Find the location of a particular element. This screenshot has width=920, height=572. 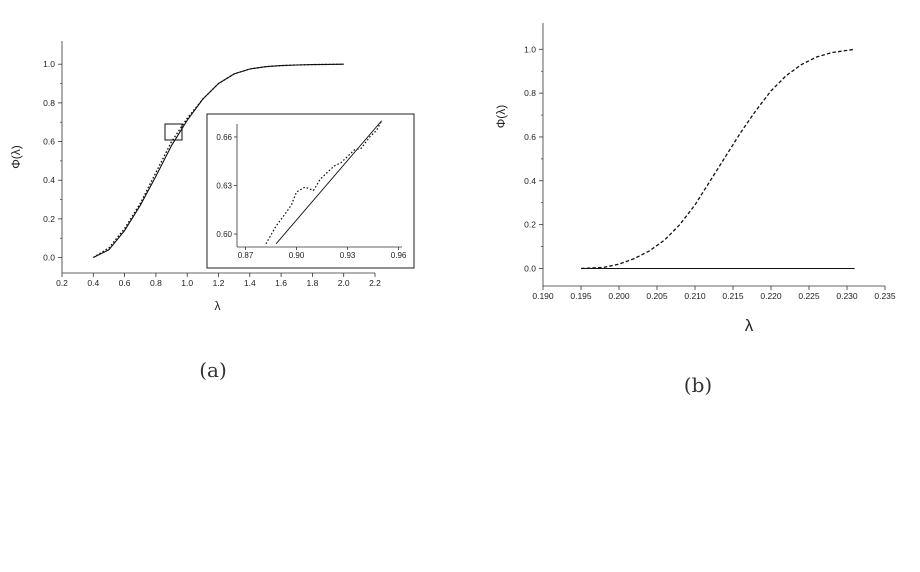

zoom-box is located at coordinates (173, 132).